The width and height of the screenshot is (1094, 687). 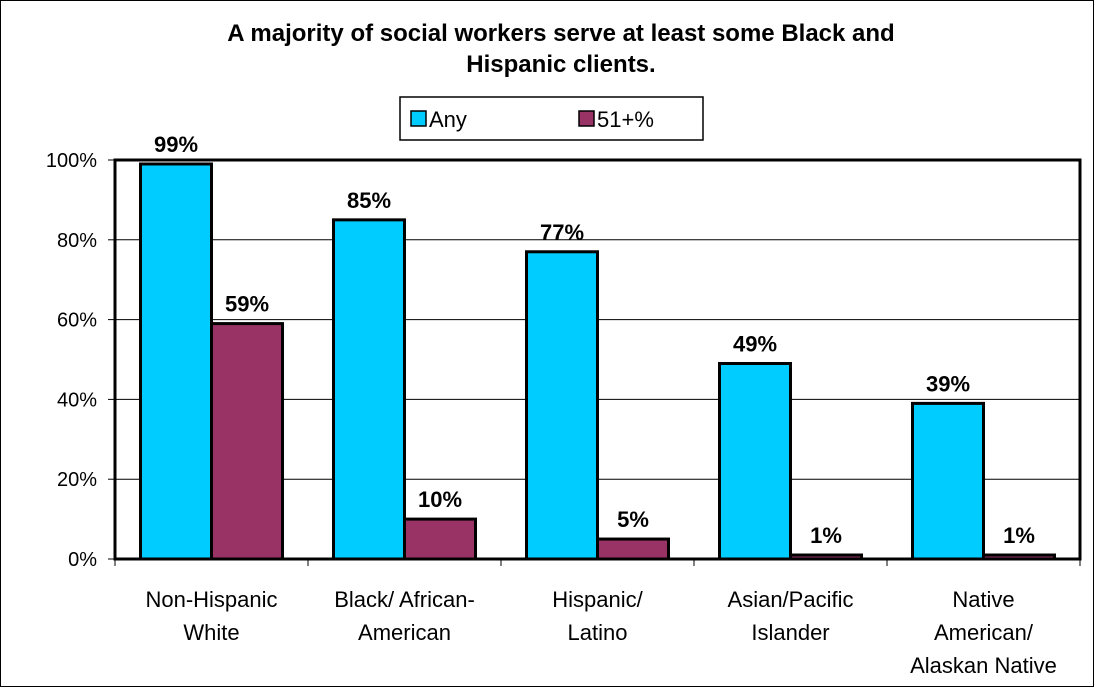 I want to click on legend-box, so click(x=551, y=118).